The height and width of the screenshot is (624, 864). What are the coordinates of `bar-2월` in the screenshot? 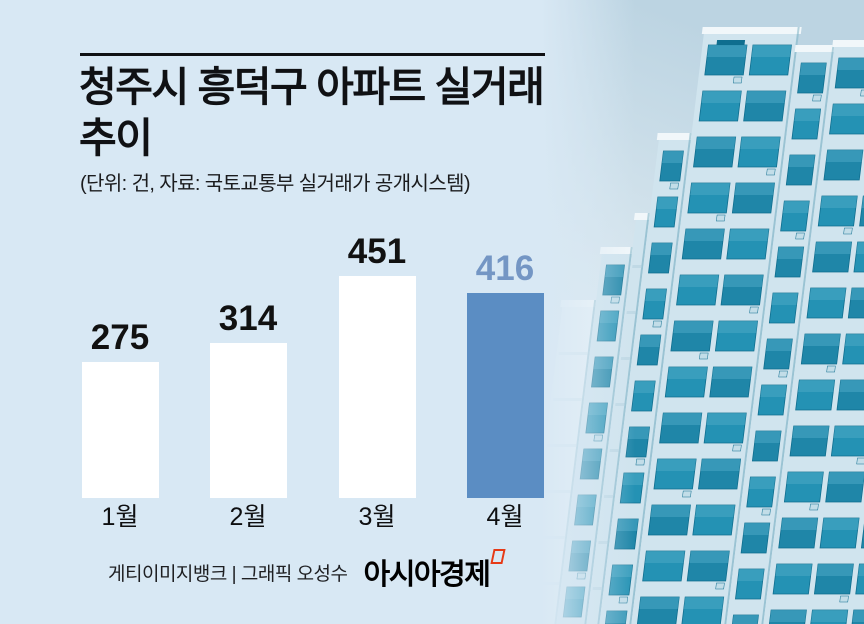 It's located at (248, 420).